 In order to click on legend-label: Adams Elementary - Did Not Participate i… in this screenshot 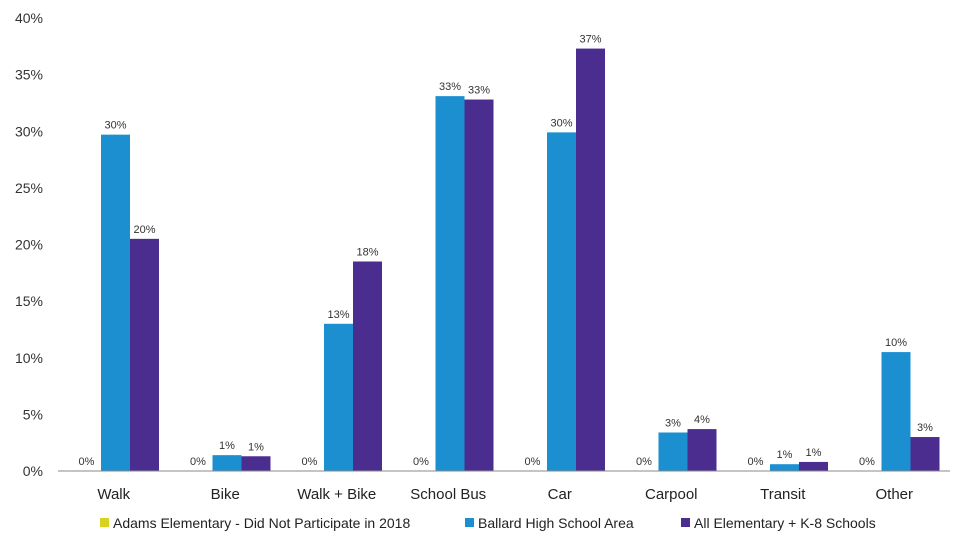, I will do `click(261, 523)`.